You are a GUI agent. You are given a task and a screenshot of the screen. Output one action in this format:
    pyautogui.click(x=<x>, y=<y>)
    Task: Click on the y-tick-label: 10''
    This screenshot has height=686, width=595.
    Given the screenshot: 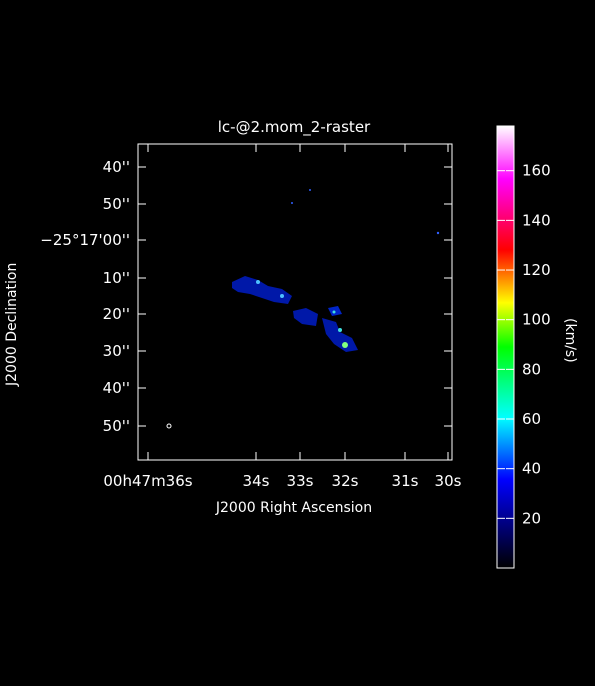 What is the action you would take?
    pyautogui.click(x=116, y=278)
    